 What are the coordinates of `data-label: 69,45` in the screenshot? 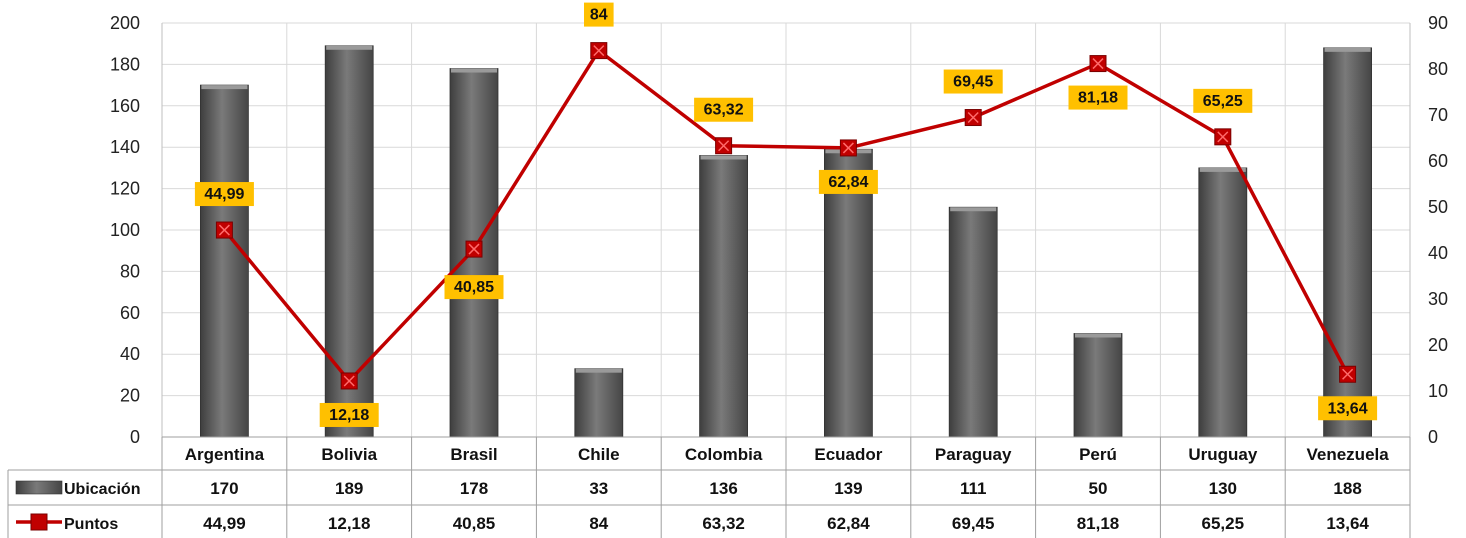 It's located at (973, 82).